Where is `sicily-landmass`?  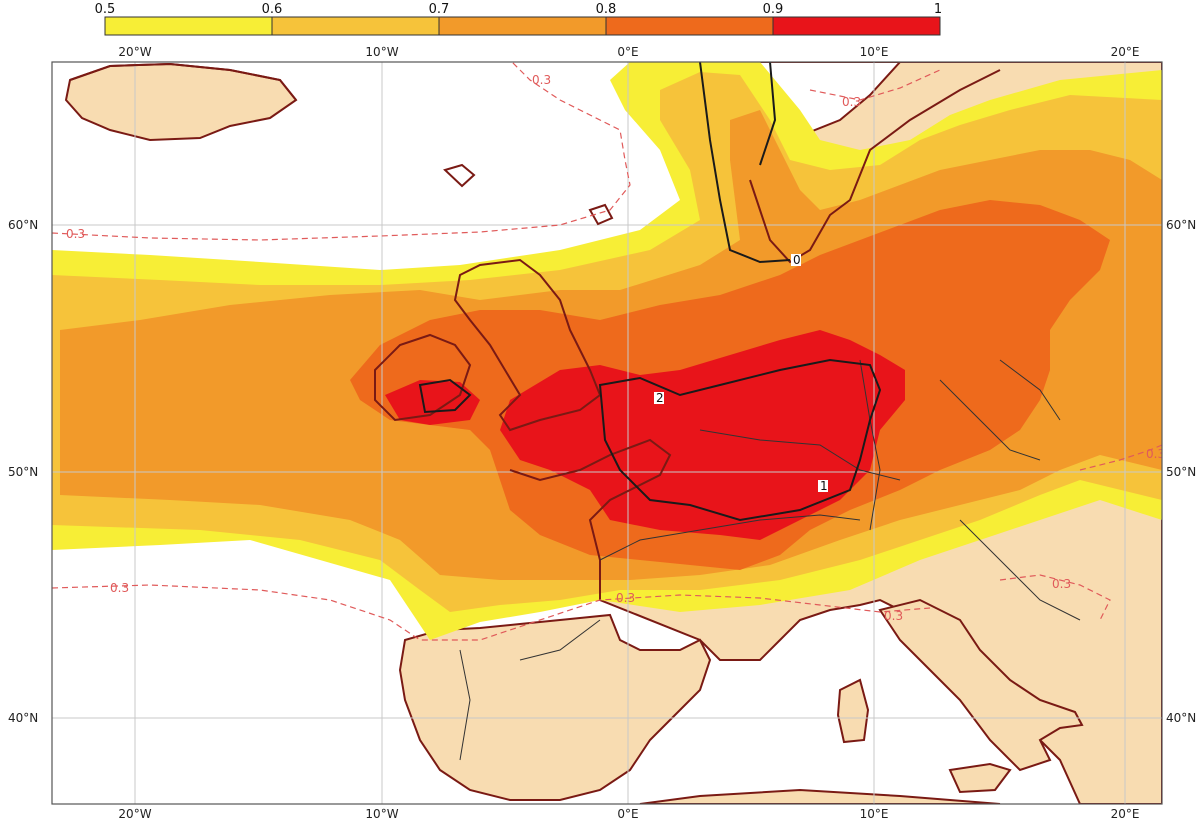 sicily-landmass is located at coordinates (980, 778).